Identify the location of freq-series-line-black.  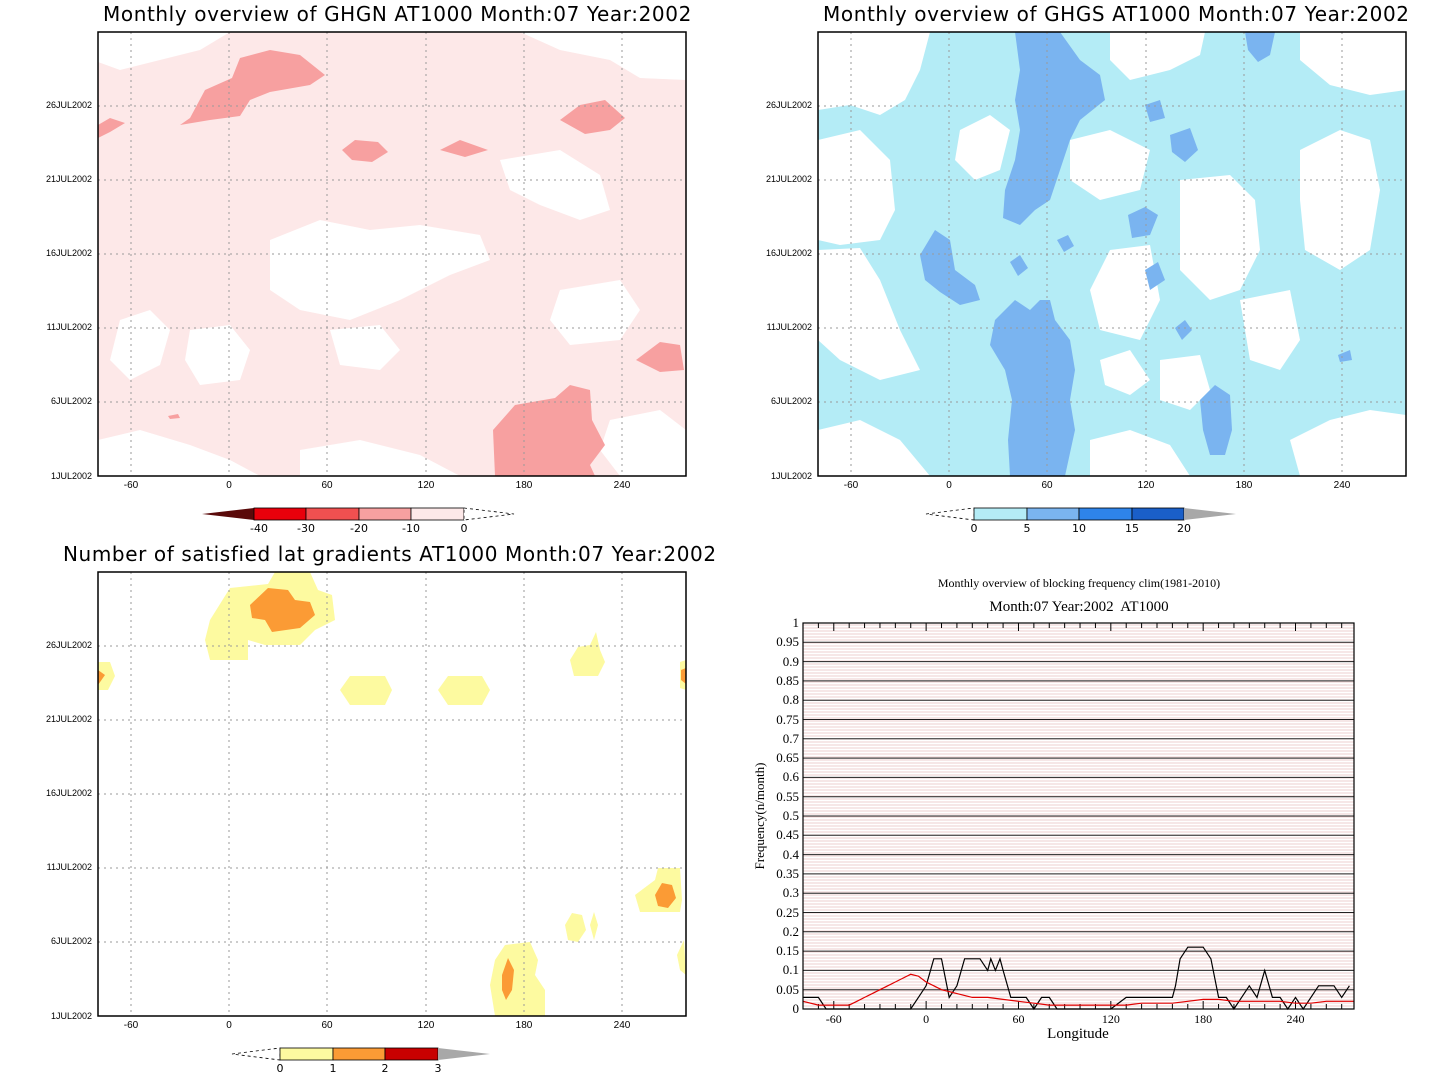
(1076, 978).